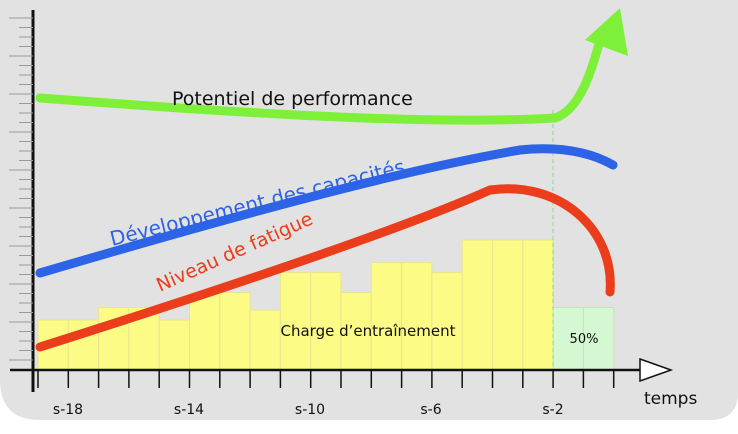 This screenshot has height=434, width=738. Describe the element at coordinates (189, 410) in the screenshot. I see `week-label: s-14` at that location.